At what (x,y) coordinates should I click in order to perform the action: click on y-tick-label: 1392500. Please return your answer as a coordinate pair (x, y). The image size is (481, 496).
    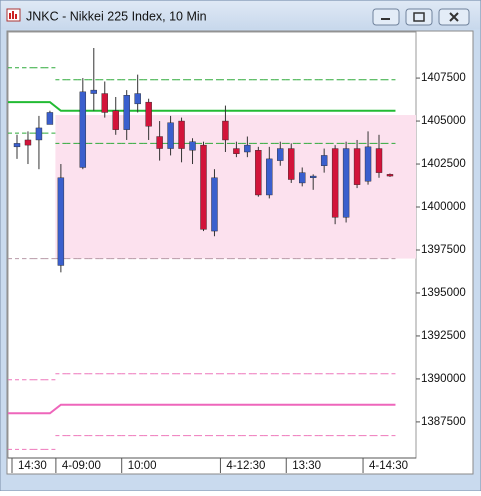
    Looking at the image, I should click on (443, 336).